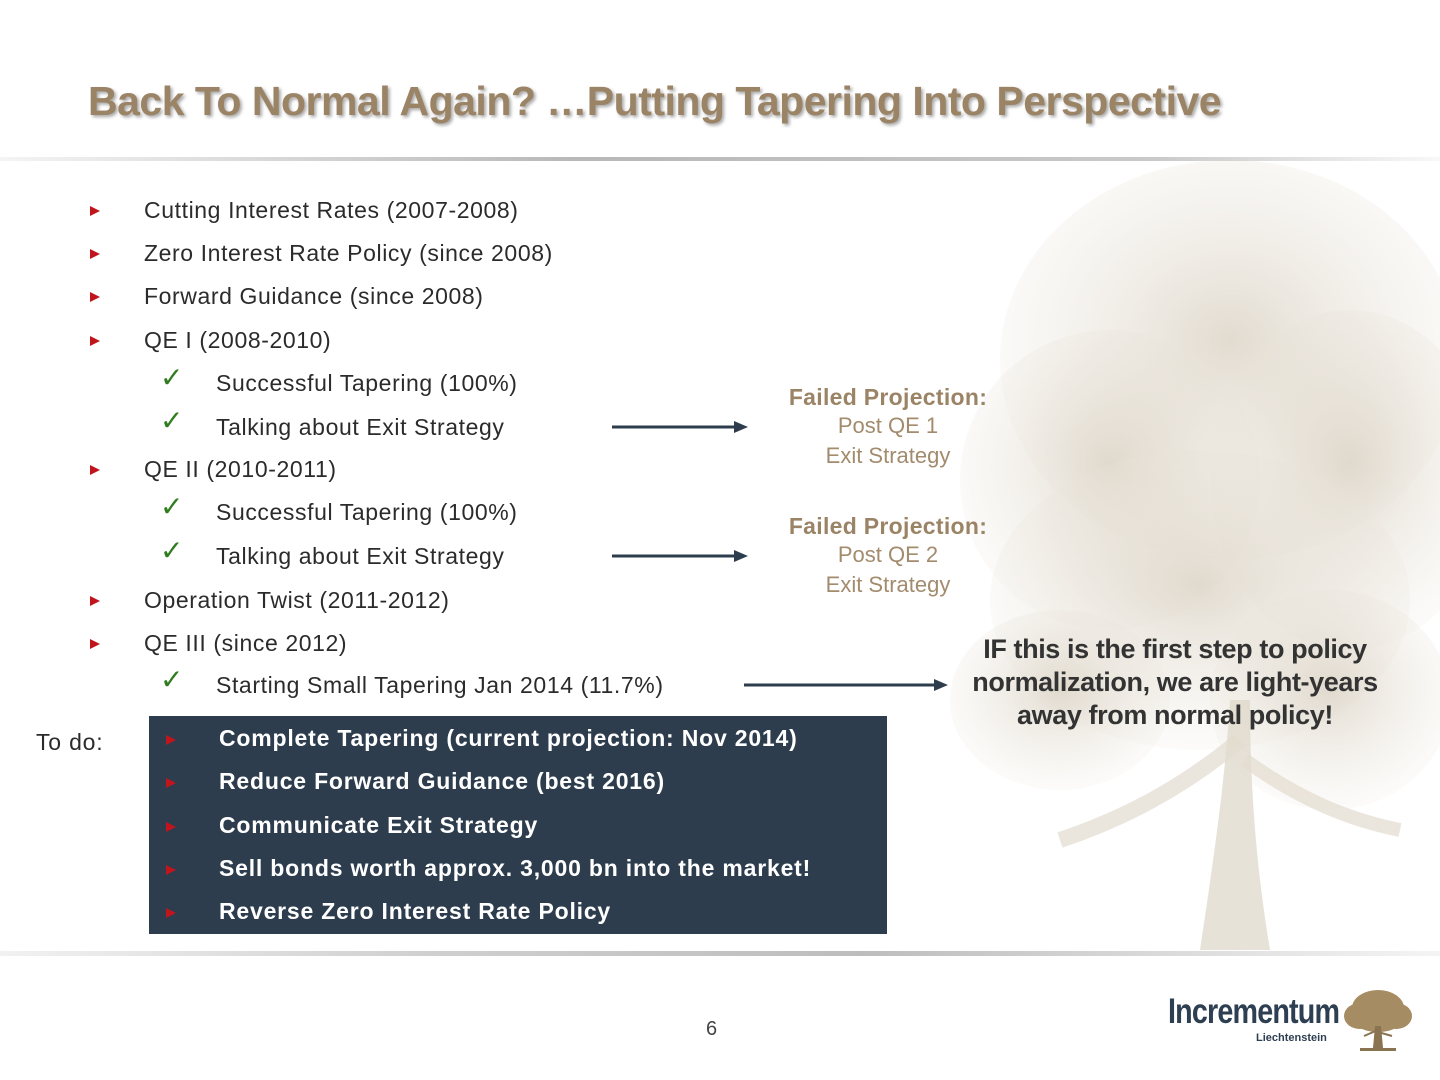 The height and width of the screenshot is (1080, 1440). I want to click on page-number: 6, so click(712, 1029).